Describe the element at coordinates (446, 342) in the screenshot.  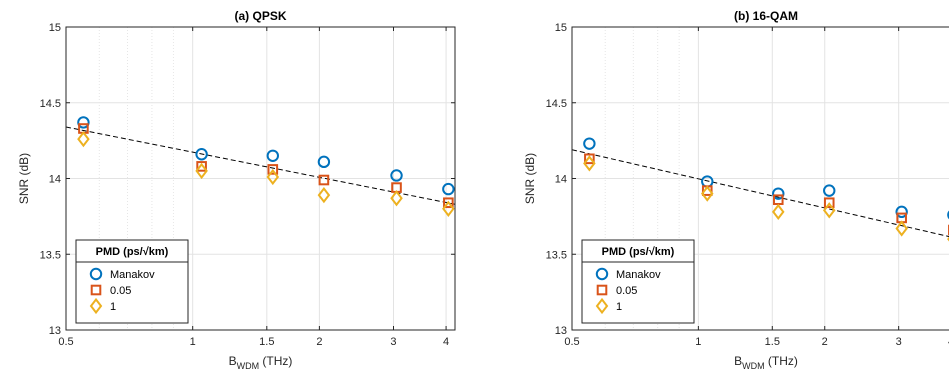
I see `x-tick-label: 4` at that location.